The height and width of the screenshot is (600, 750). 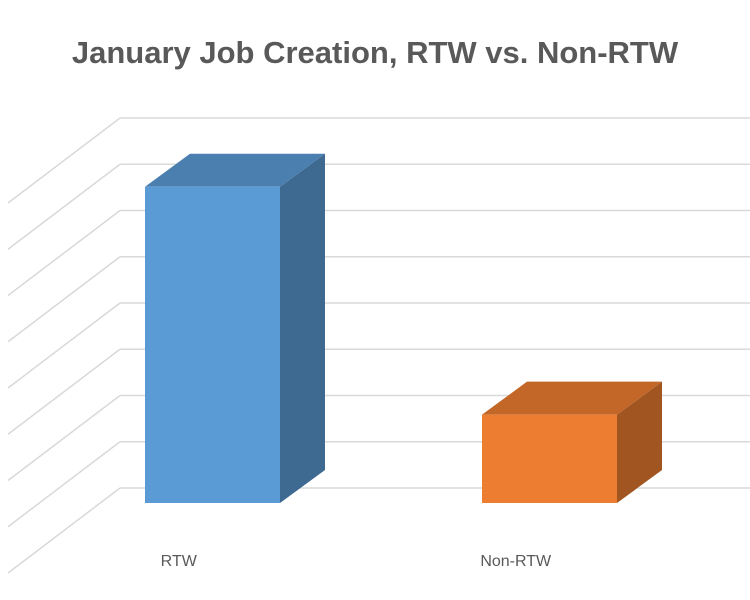 I want to click on x-tick-label: RTW, so click(x=179, y=561).